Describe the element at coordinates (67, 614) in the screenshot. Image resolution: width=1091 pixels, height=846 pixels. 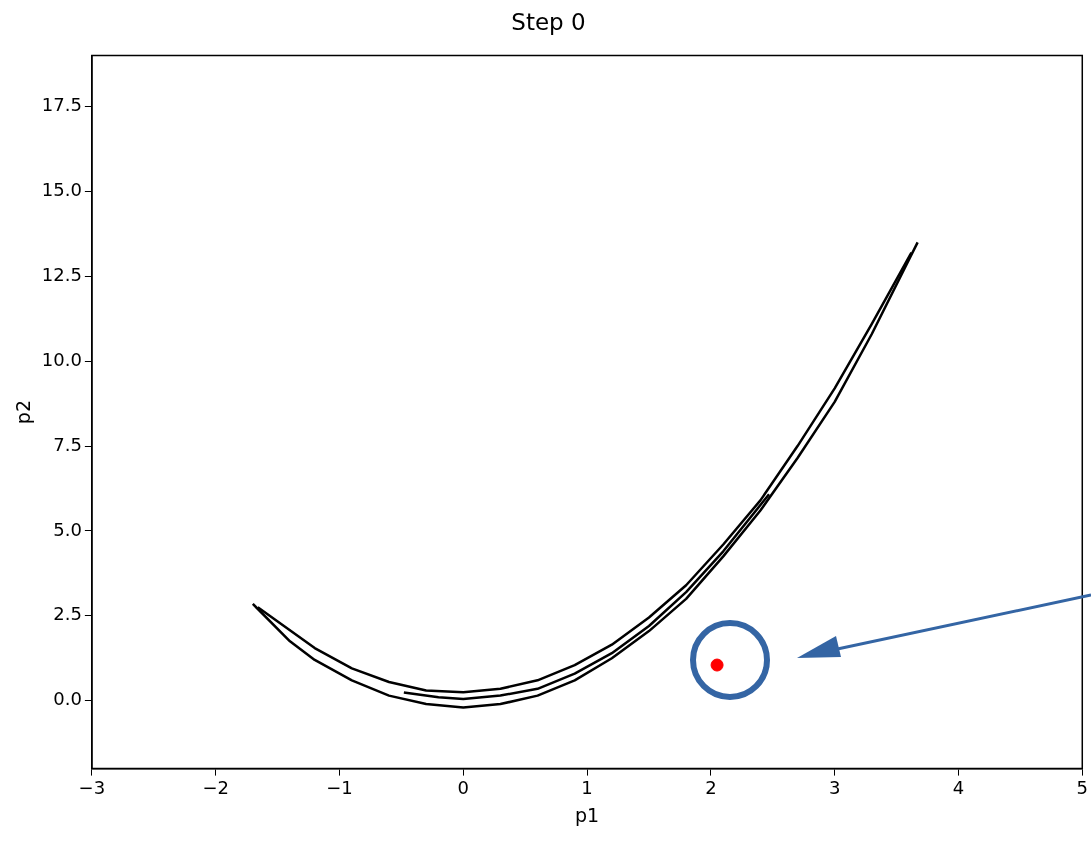
I see `y-tick-label: 2.5` at that location.